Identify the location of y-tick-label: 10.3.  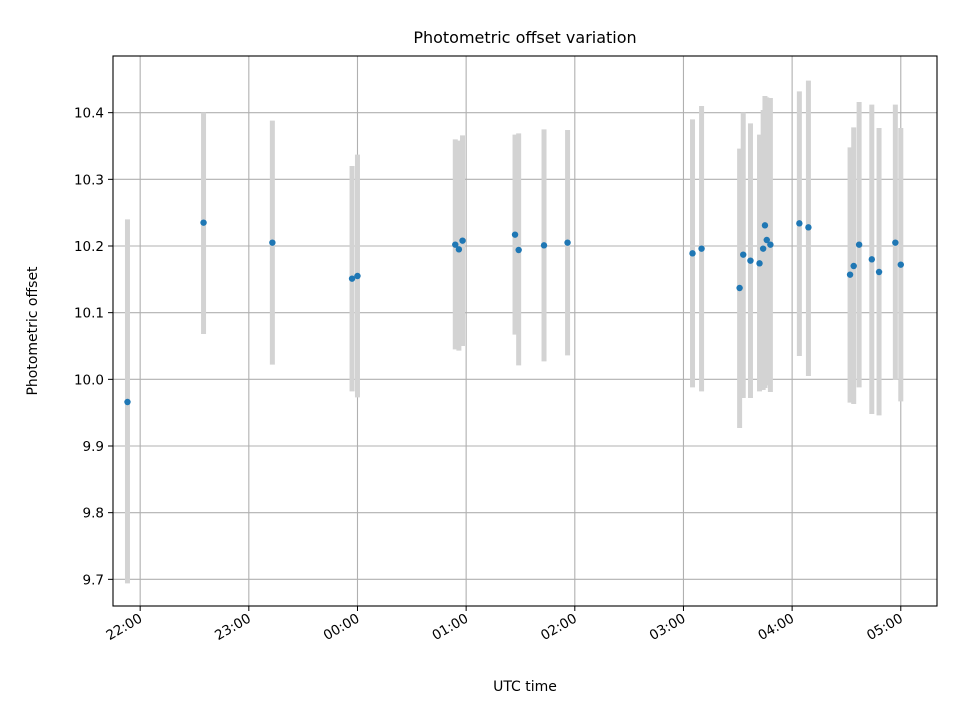
(89, 180).